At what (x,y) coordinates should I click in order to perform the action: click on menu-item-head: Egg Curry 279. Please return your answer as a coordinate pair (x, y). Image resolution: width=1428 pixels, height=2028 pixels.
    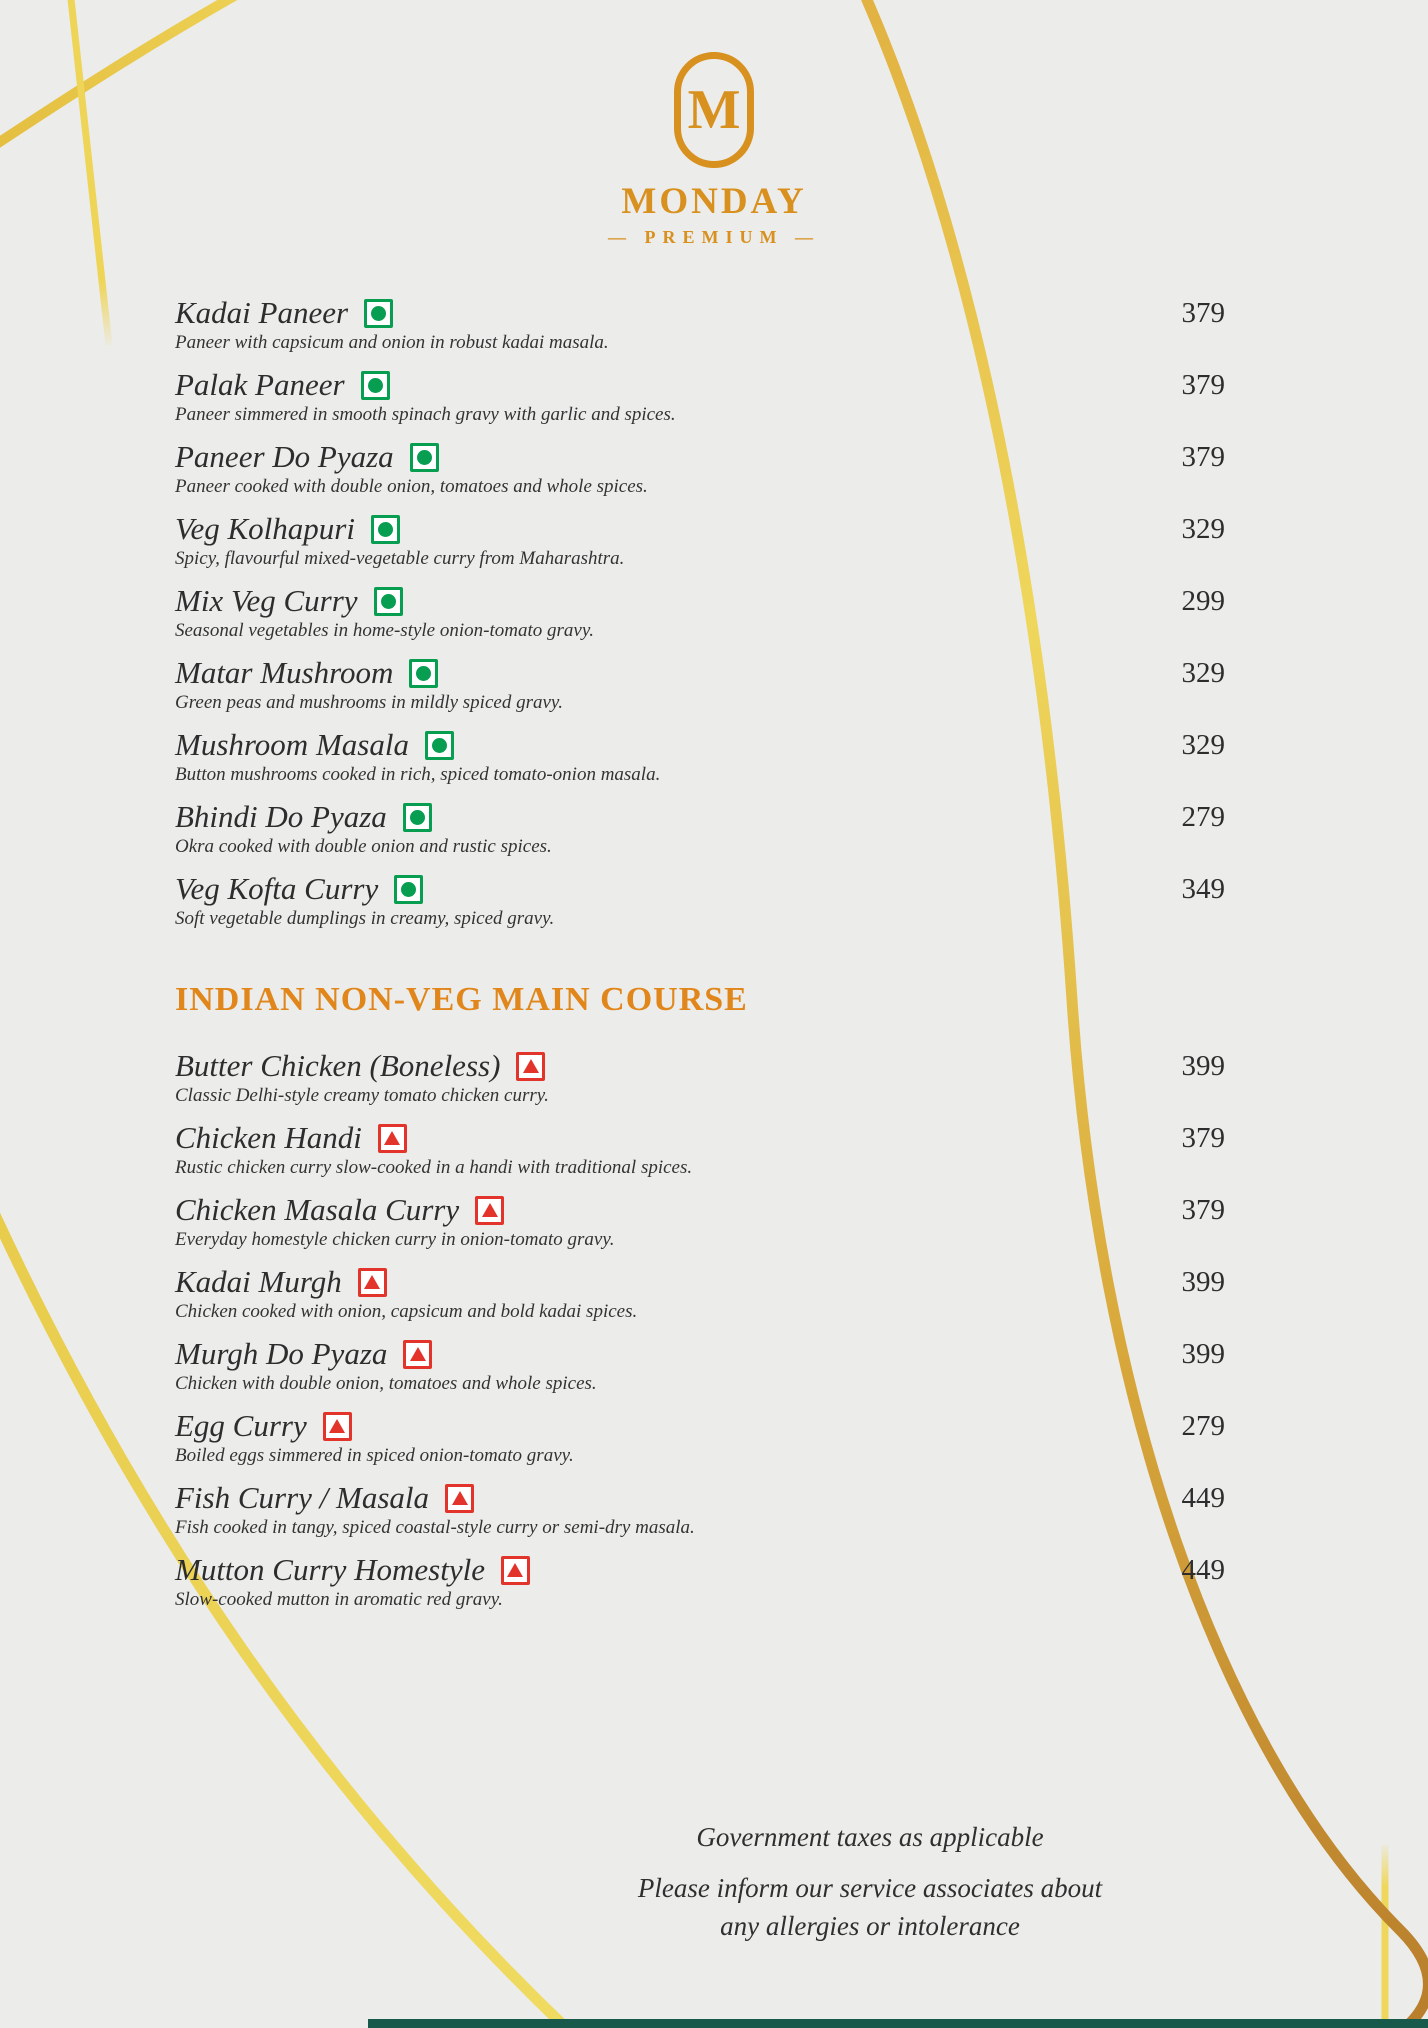
    Looking at the image, I should click on (700, 1426).